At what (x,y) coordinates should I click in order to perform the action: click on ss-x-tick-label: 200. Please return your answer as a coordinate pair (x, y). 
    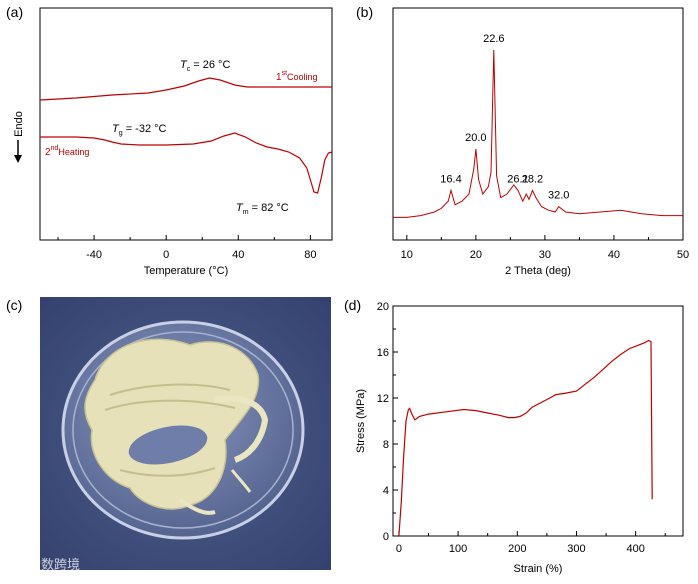
    Looking at the image, I should click on (517, 549).